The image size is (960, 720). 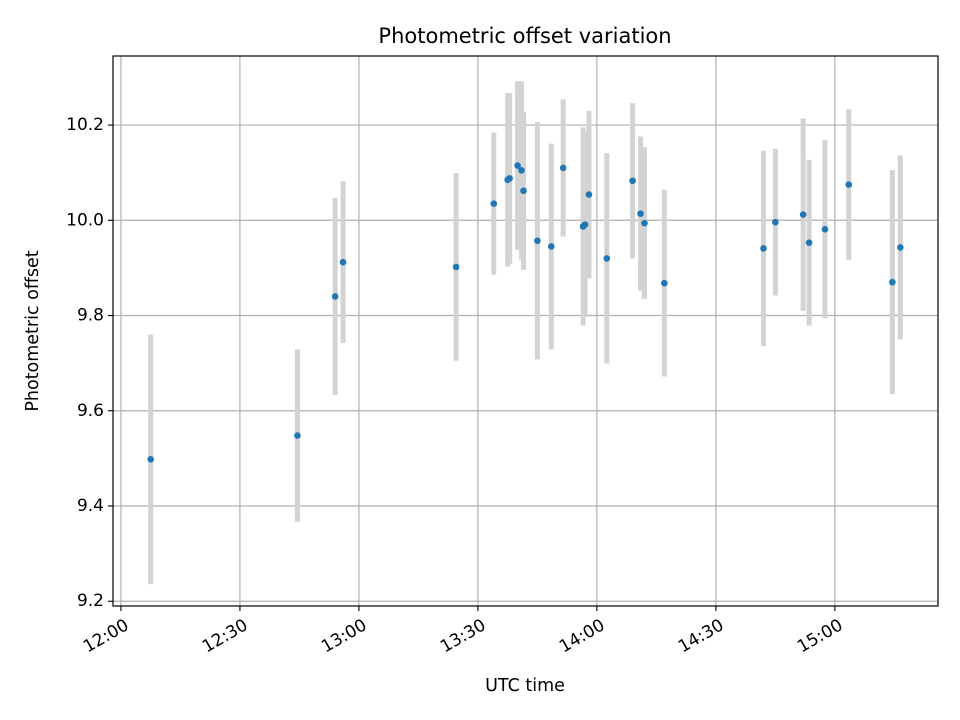 I want to click on y-tick-label: 10.2, so click(x=85, y=125).